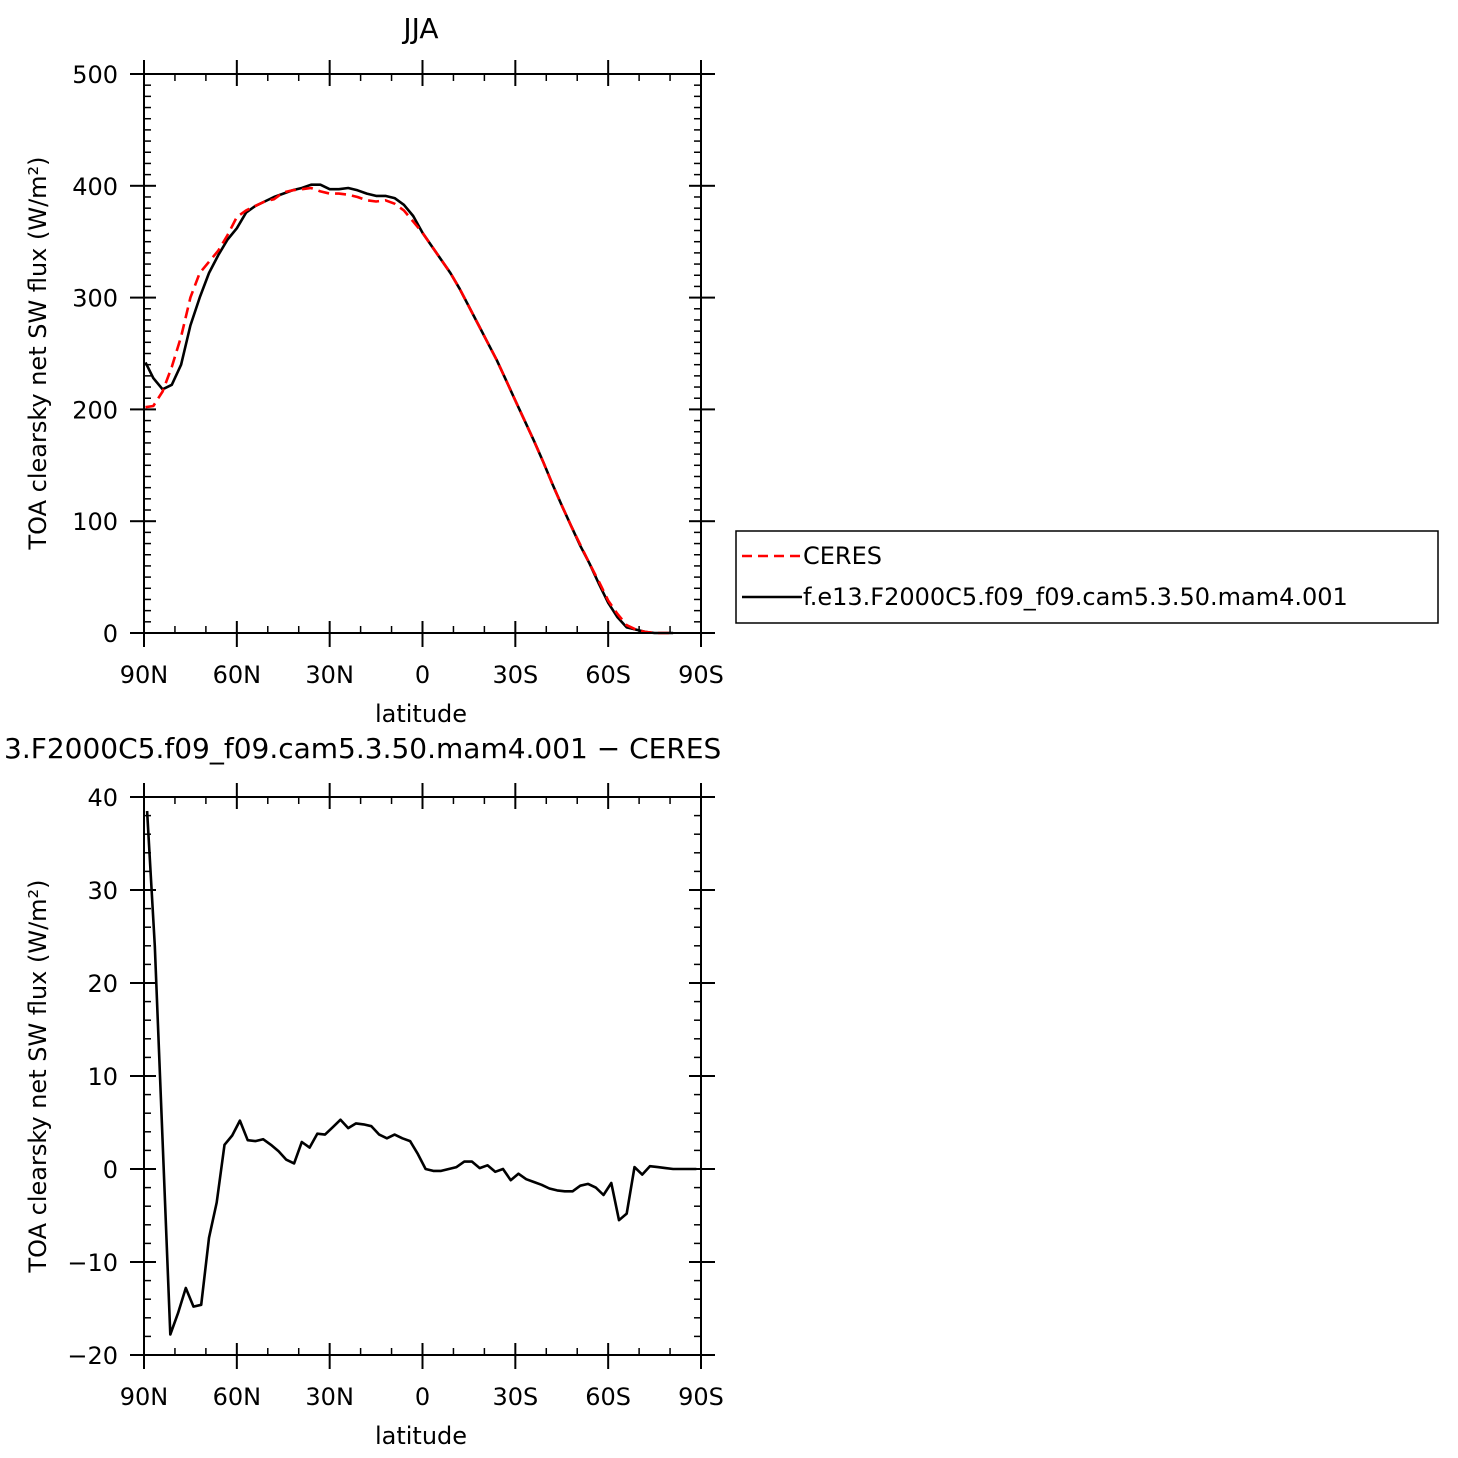 This screenshot has width=1458, height=1458. I want to click on y-tick-label: 400, so click(95, 187).